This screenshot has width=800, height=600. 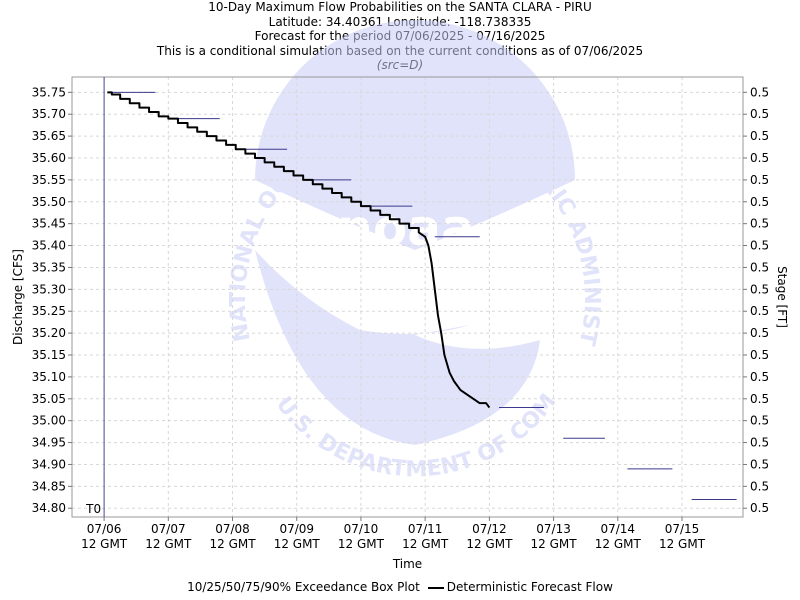 What do you see at coordinates (435, 587) in the screenshot?
I see `legend-deterministic-swatch` at bounding box center [435, 587].